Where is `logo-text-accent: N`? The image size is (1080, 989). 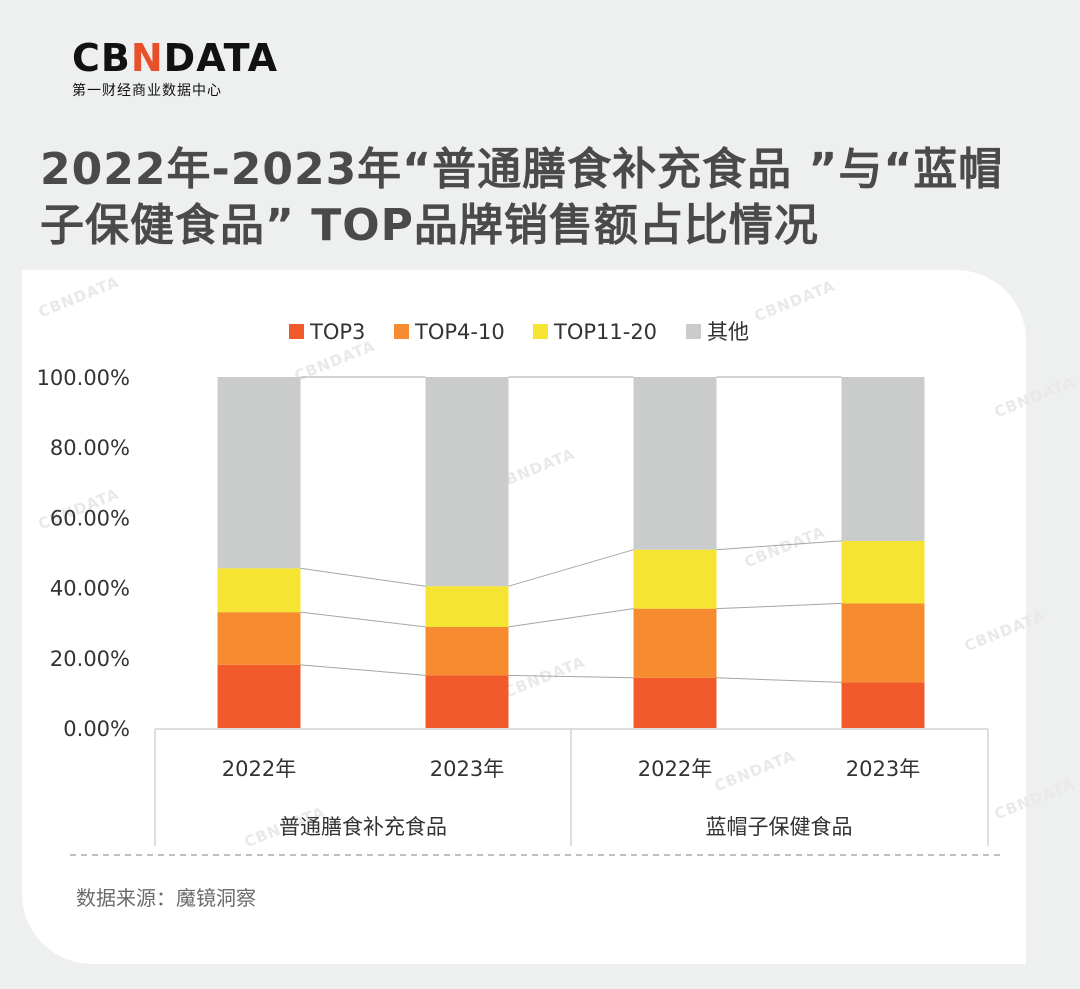 logo-text-accent: N is located at coordinates (147, 58).